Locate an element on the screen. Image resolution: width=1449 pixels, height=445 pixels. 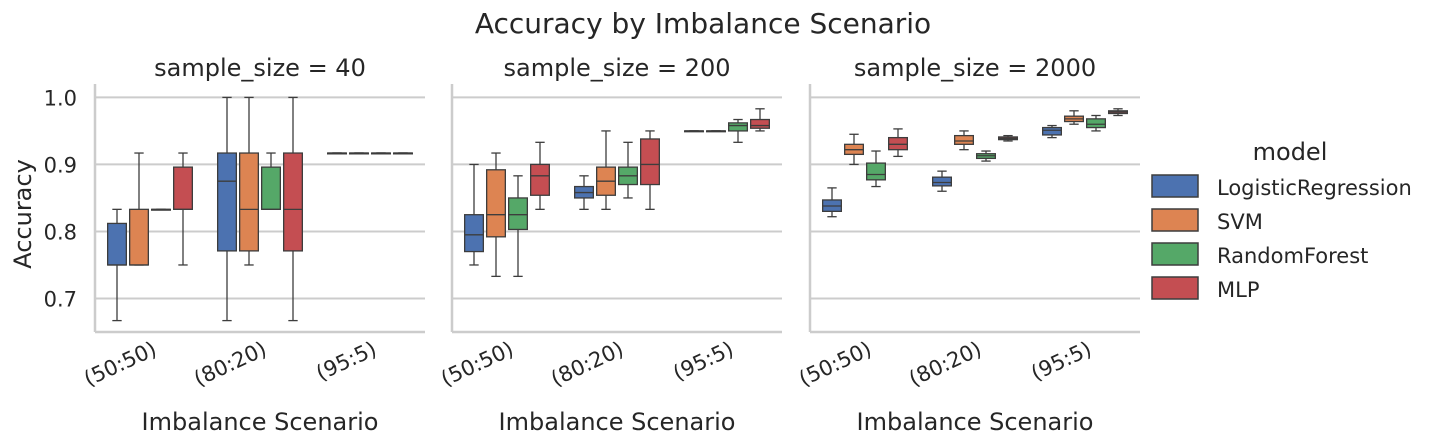
figure-title: Accuracy by Imbalance Scenario is located at coordinates (703, 23).